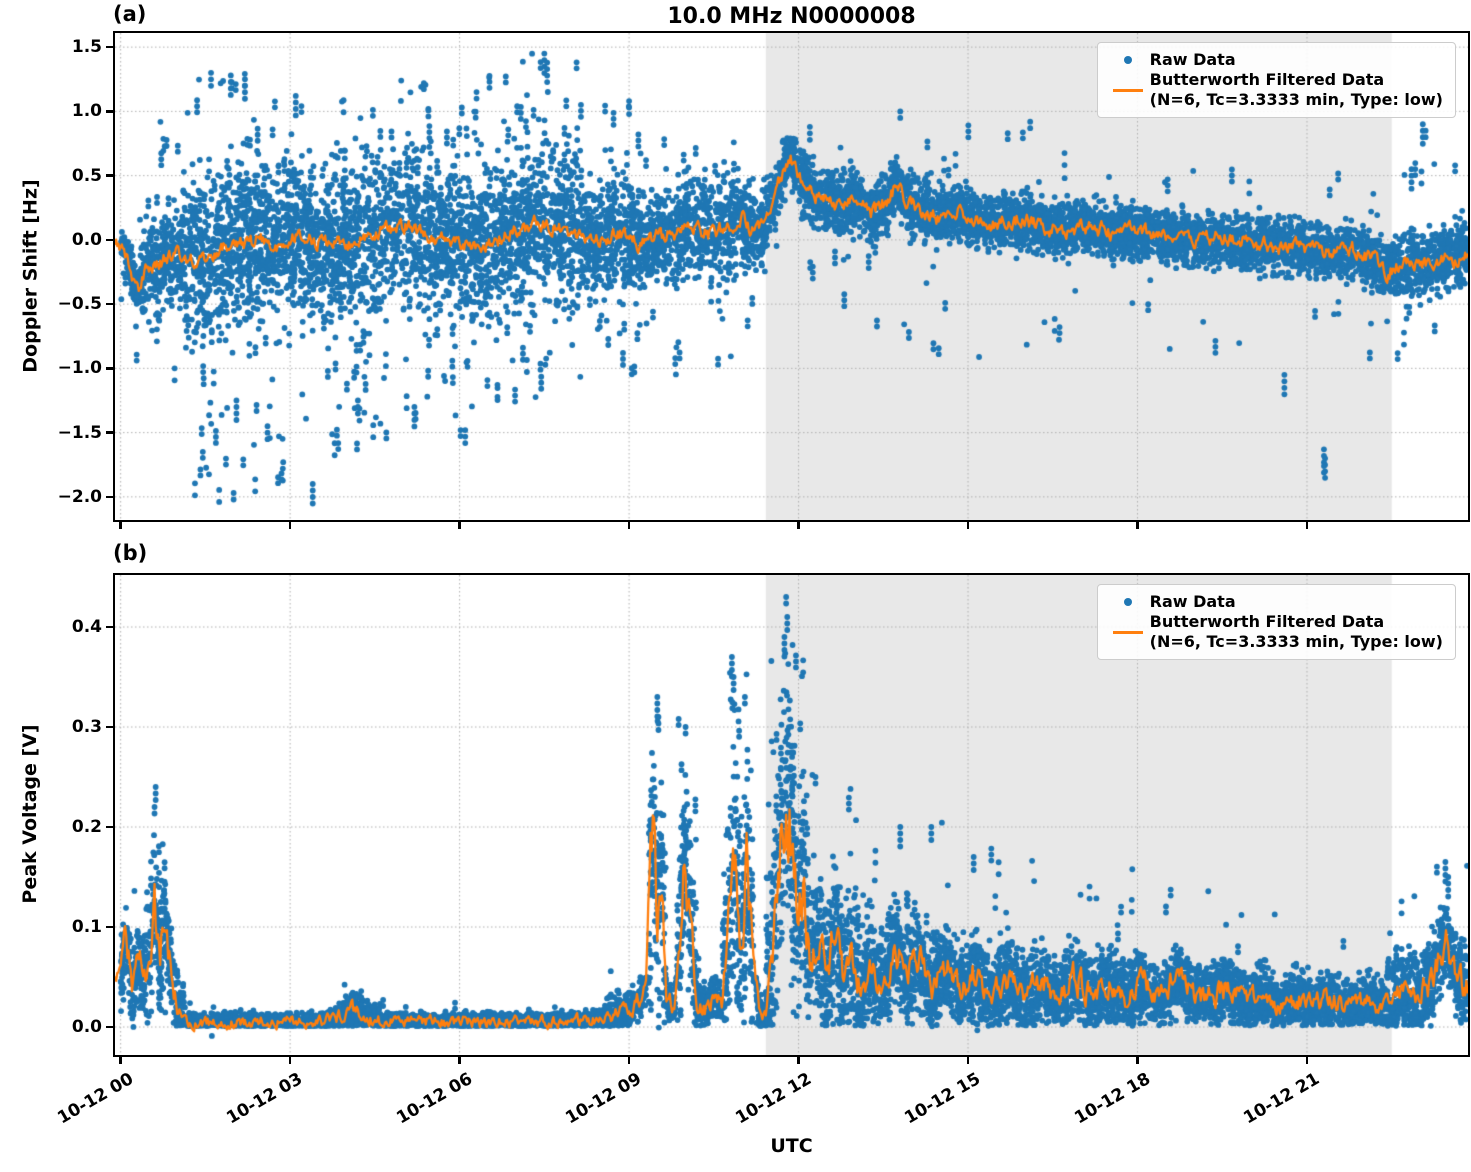  I want to click on x-tick-label: 10-12 18, so click(1112, 1099).